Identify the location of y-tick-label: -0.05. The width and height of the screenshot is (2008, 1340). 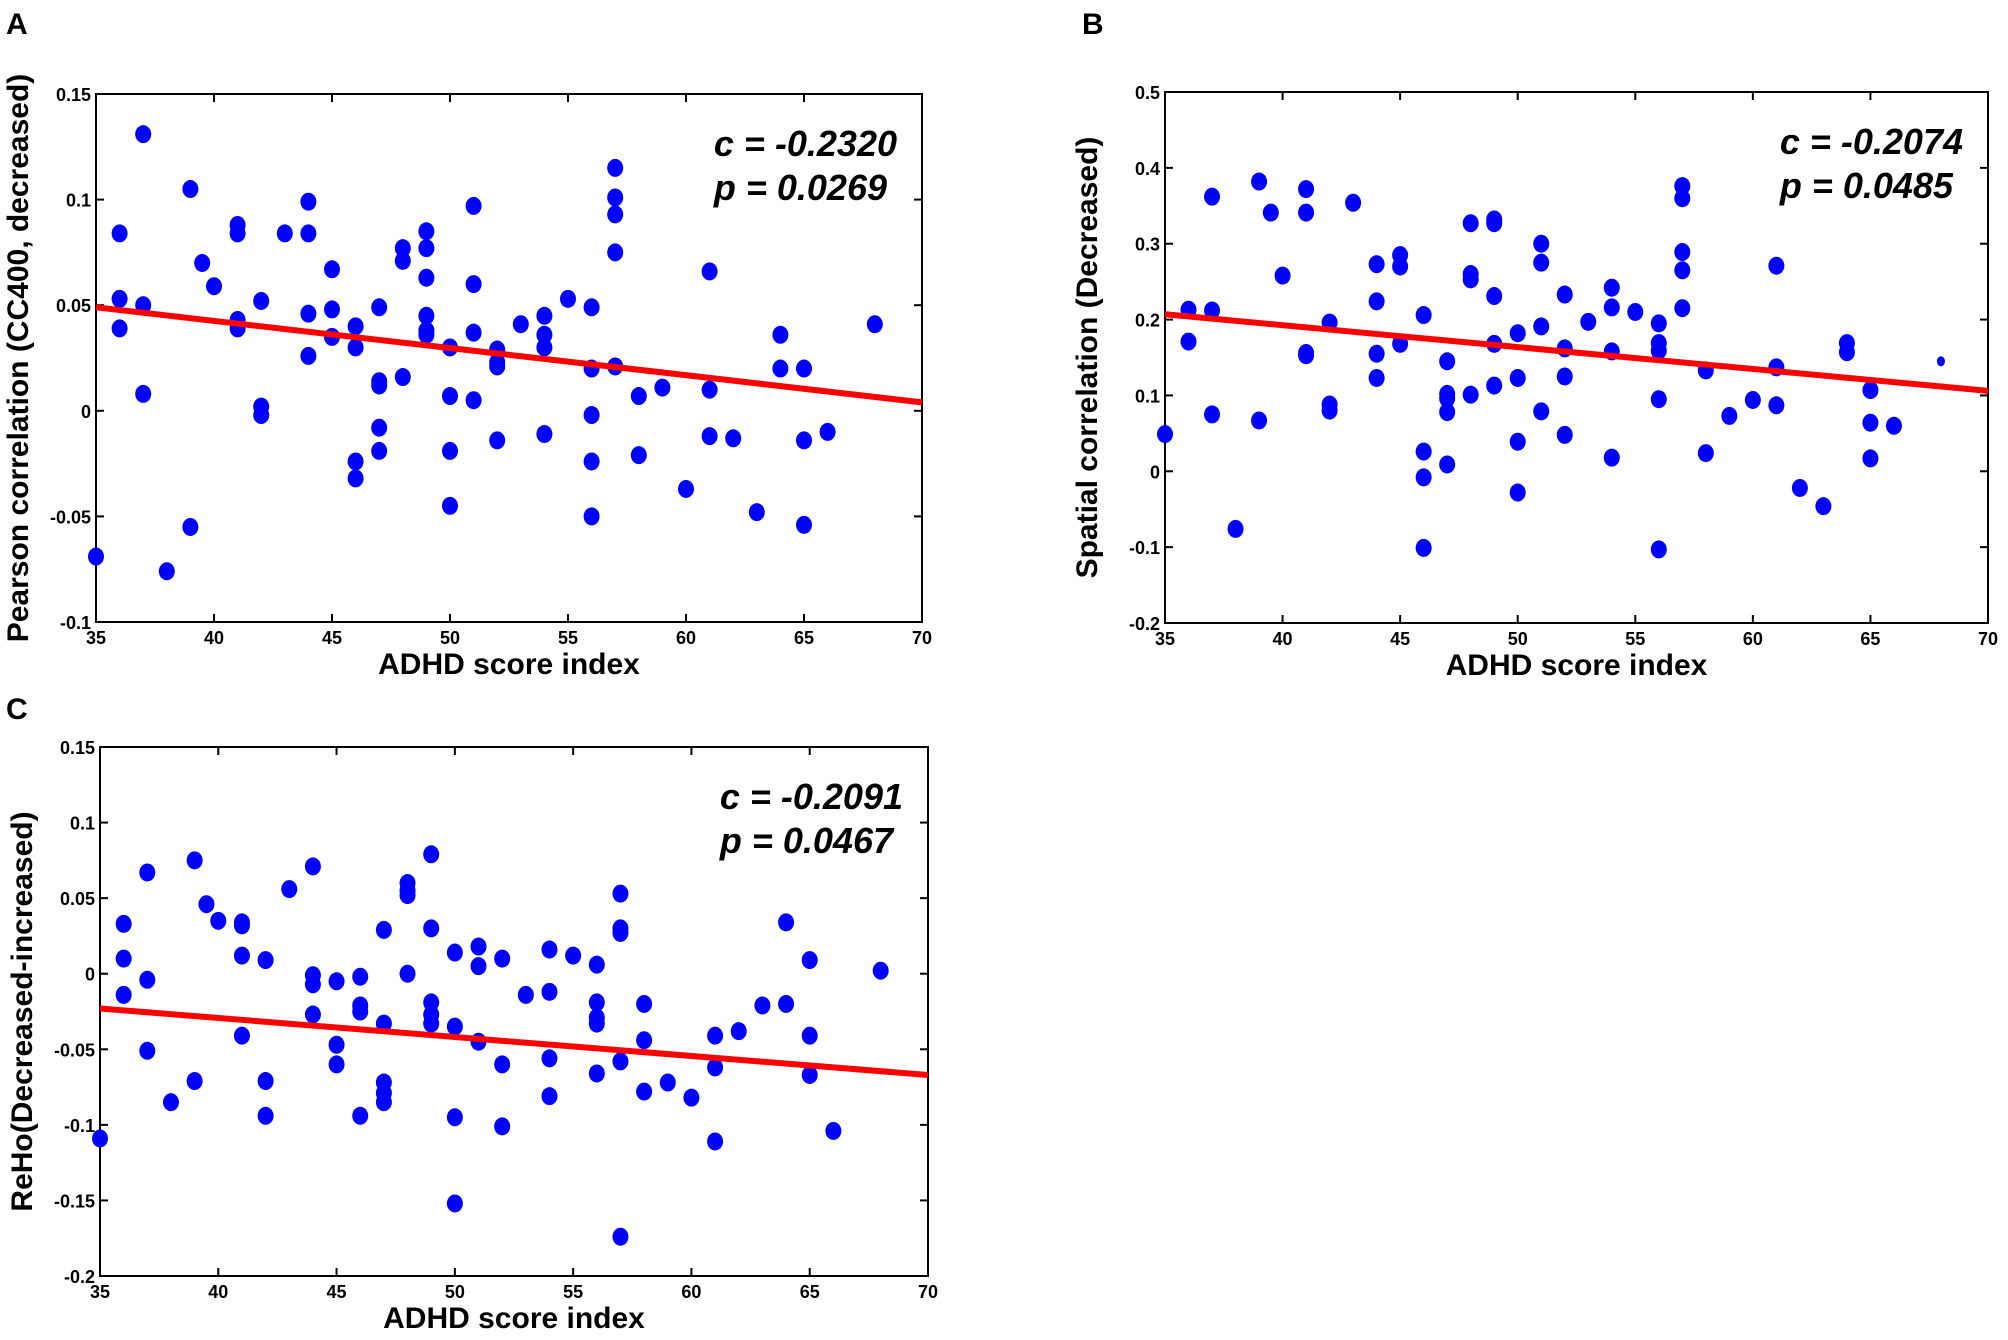
(74, 1050).